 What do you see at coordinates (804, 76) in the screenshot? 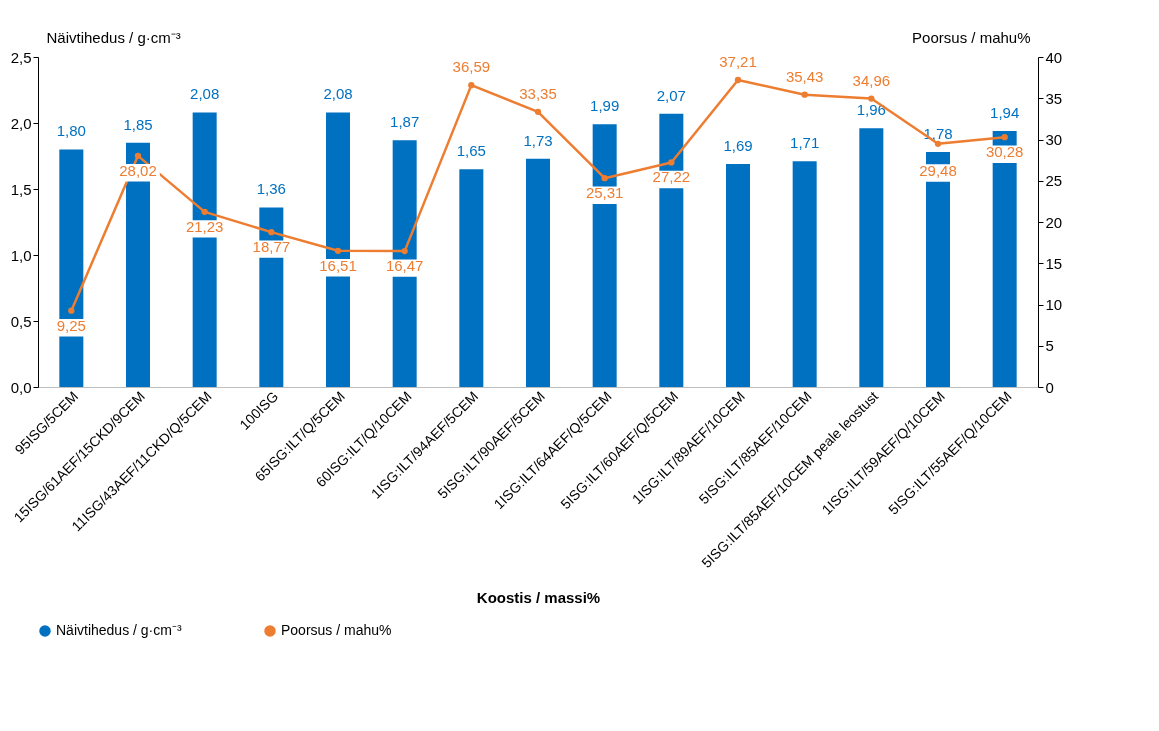
I see `data-label: 35,43` at bounding box center [804, 76].